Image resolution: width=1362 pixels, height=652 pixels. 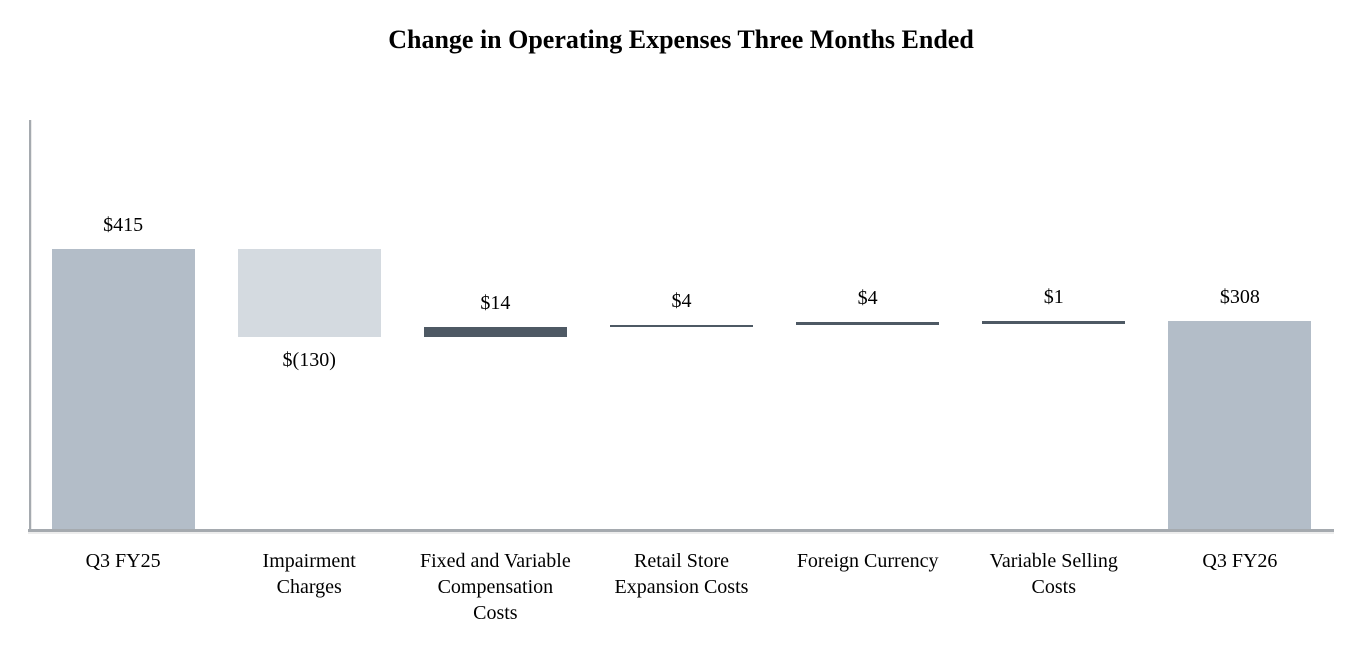 I want to click on x-axis-line, so click(x=681, y=530).